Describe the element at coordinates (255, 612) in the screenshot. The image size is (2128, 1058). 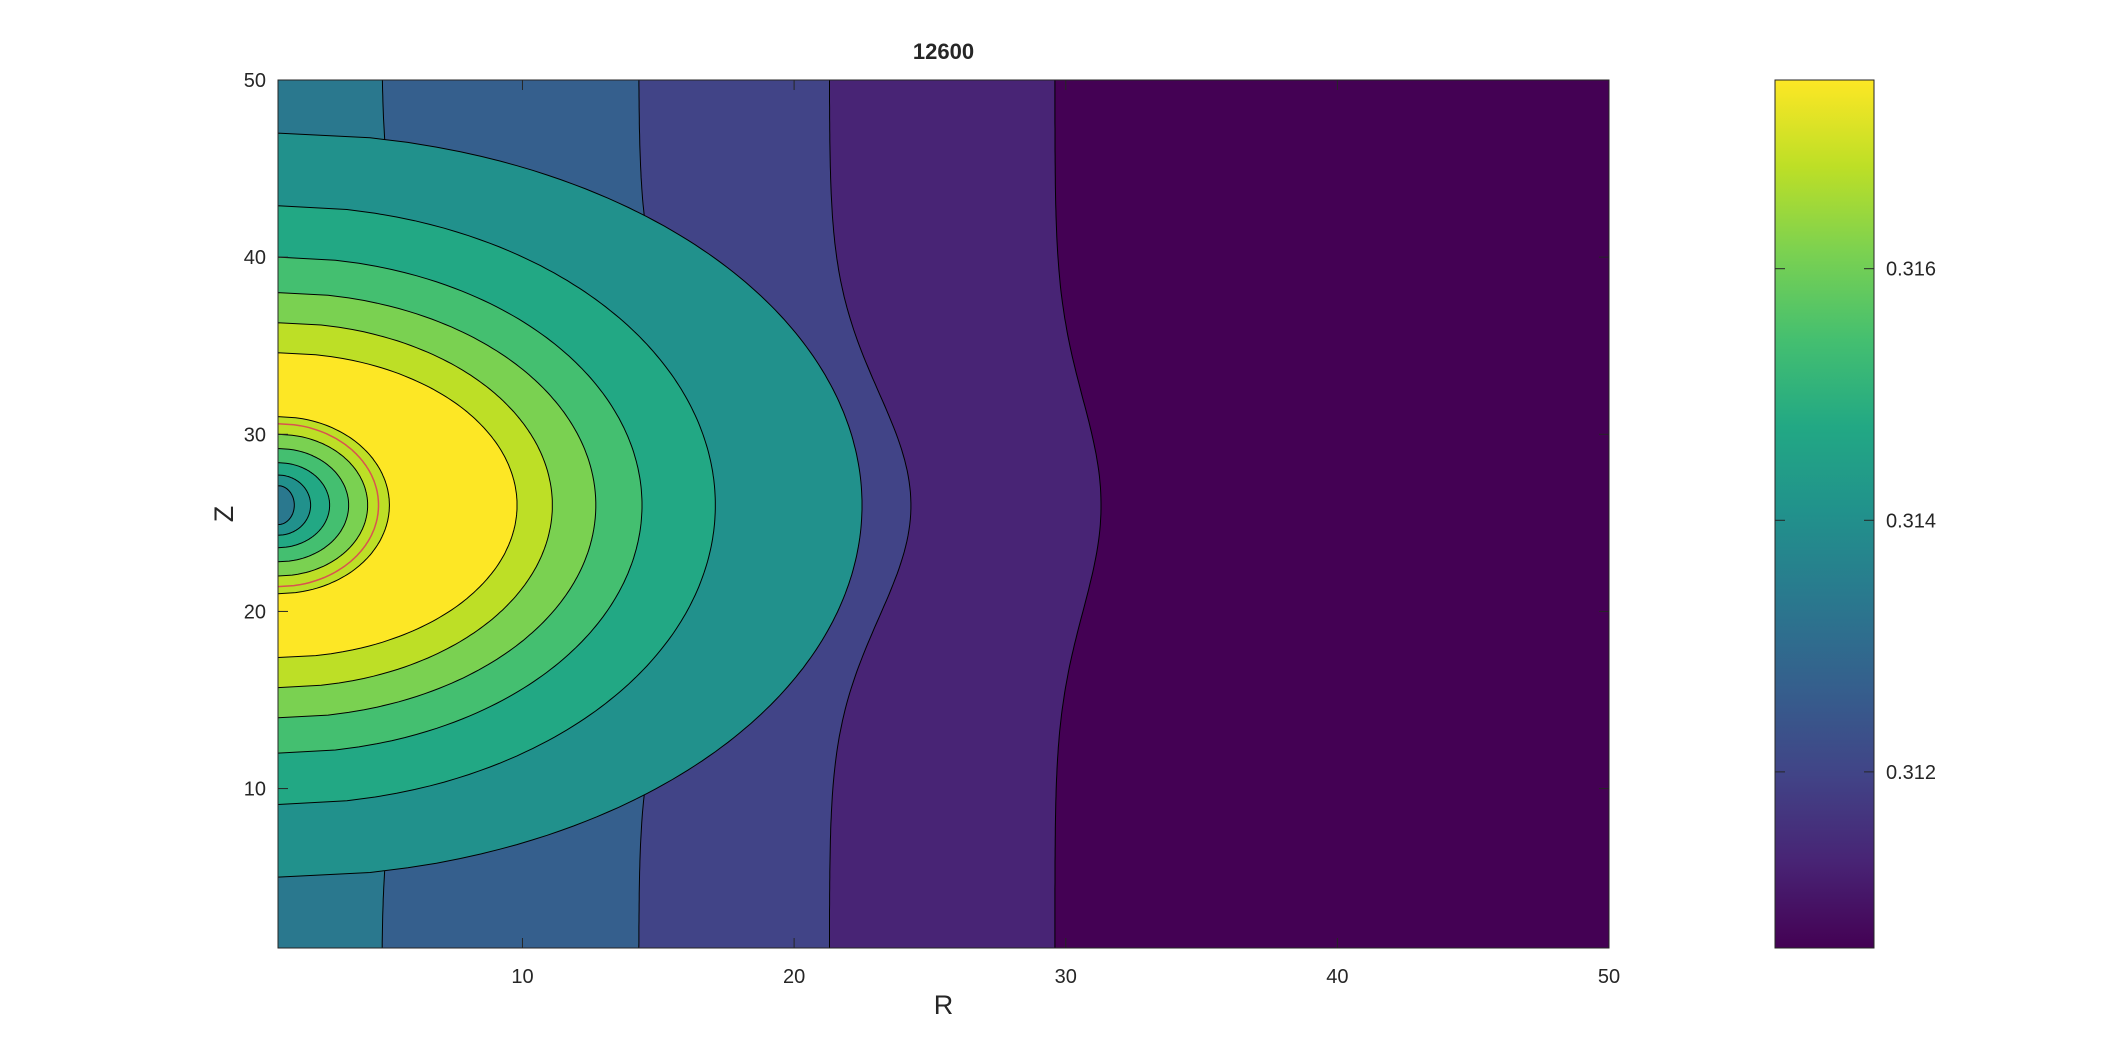
I see `y-tick-label: 20` at that location.